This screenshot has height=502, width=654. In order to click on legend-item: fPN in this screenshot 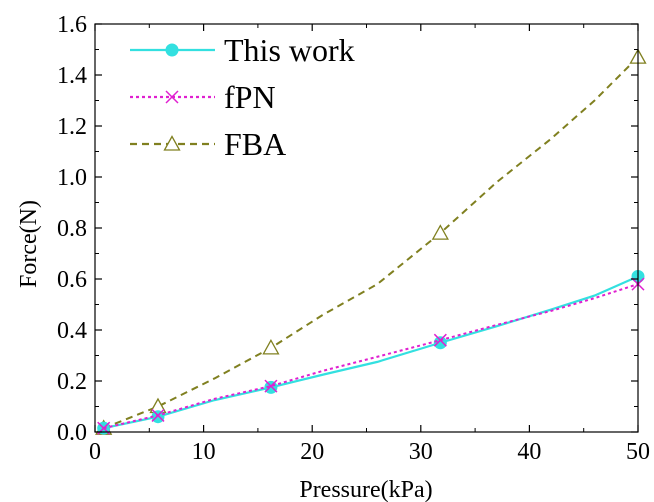, I will do `click(203, 97)`.